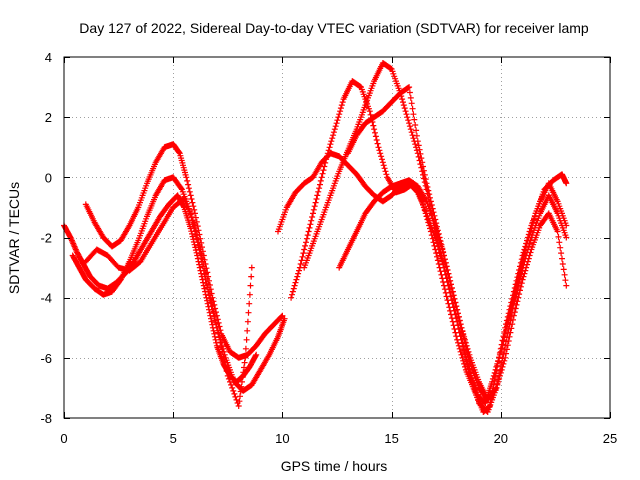  Describe the element at coordinates (46, 358) in the screenshot. I see `y-tick-label: -6` at that location.